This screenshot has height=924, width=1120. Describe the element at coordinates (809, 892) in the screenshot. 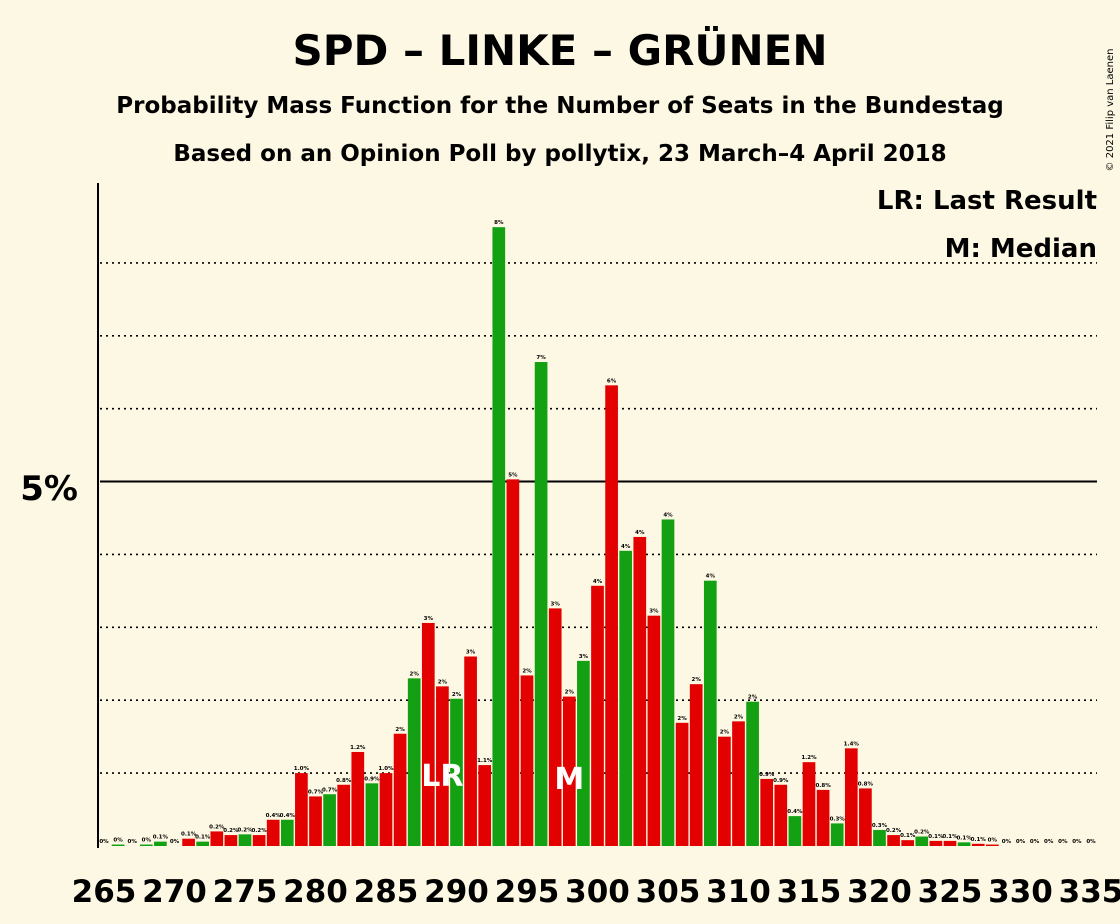

I see `x-tick-315: 315` at that location.